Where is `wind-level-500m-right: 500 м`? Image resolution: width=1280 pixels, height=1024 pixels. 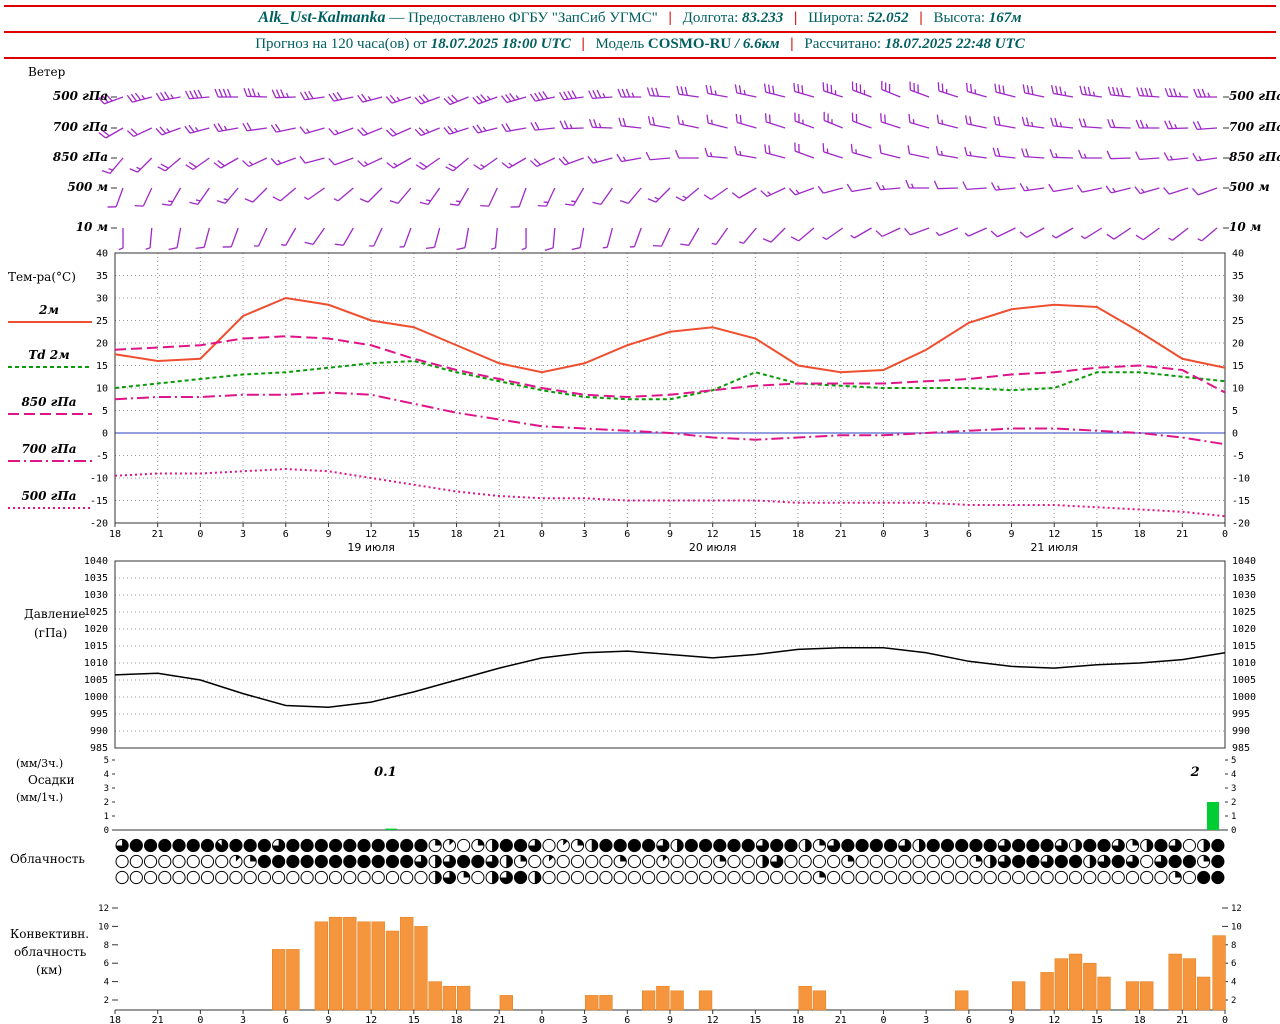
wind-level-500m-right: 500 м is located at coordinates (1249, 187).